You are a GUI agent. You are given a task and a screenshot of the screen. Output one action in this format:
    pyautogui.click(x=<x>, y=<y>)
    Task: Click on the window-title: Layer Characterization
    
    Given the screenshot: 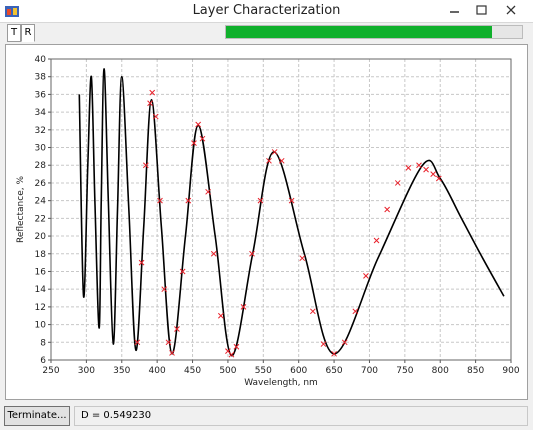 What is the action you would take?
    pyautogui.click(x=266, y=10)
    